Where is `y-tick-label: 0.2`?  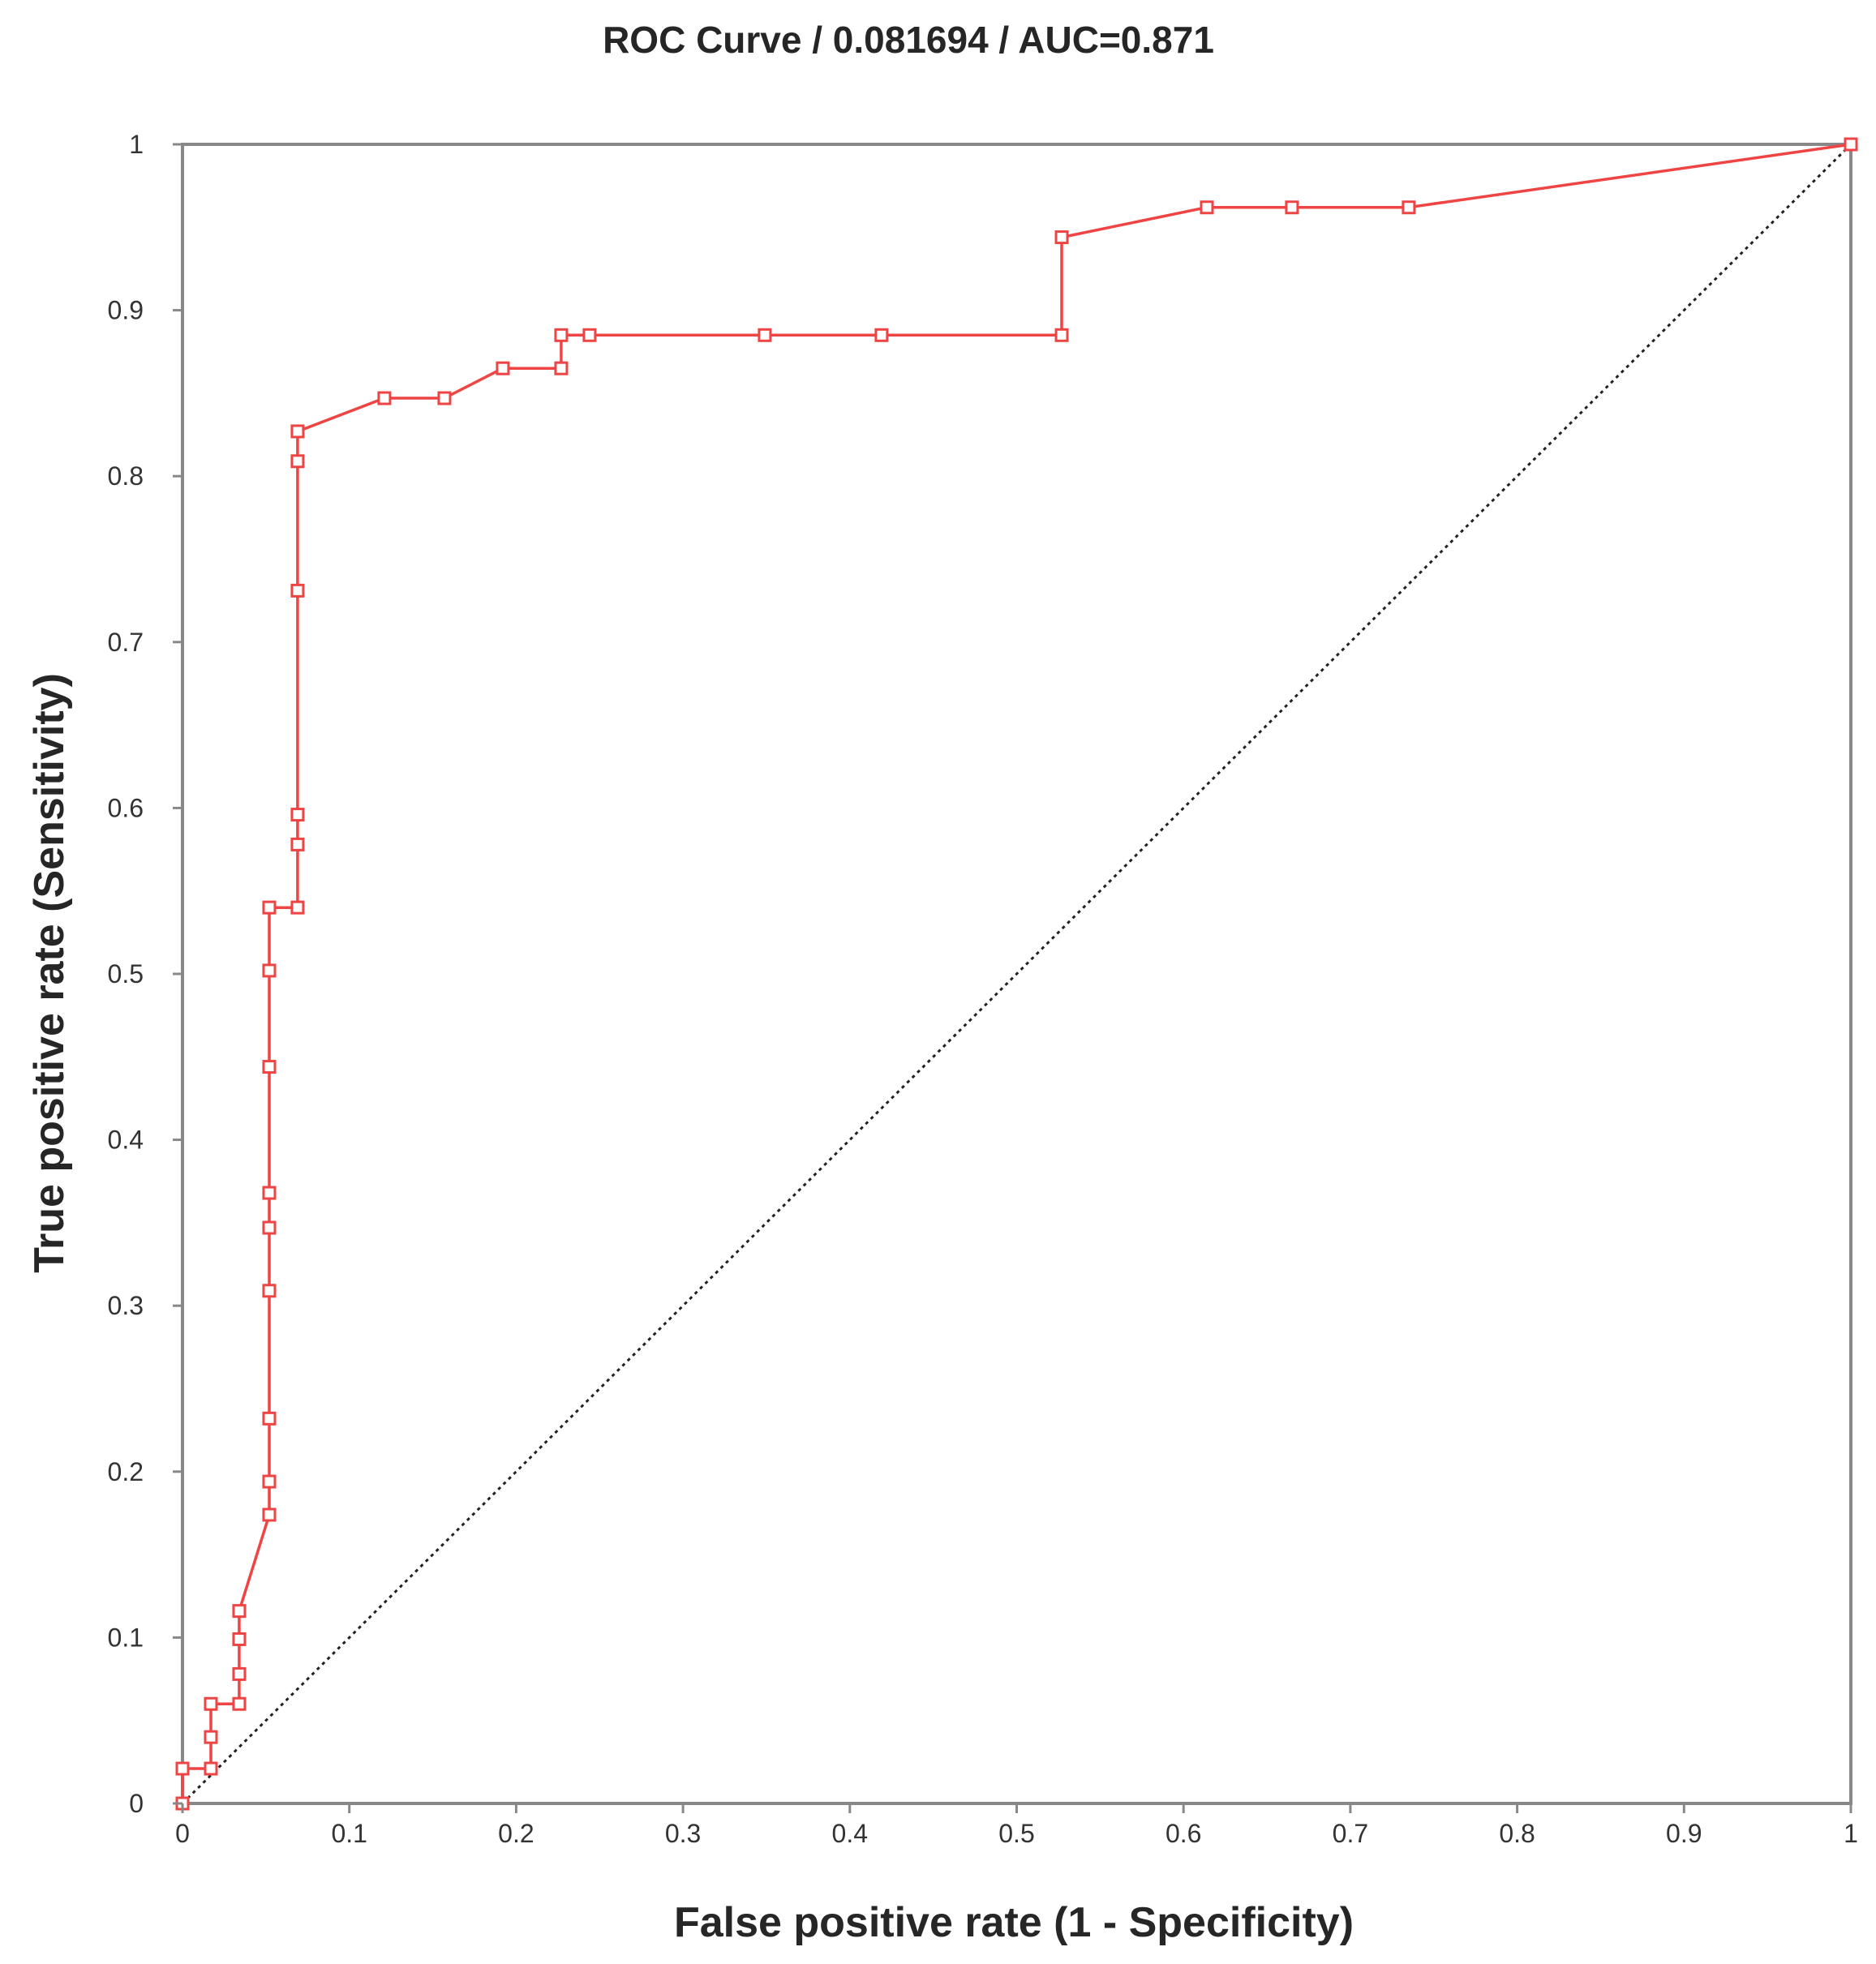
y-tick-label: 0.2 is located at coordinates (126, 1471).